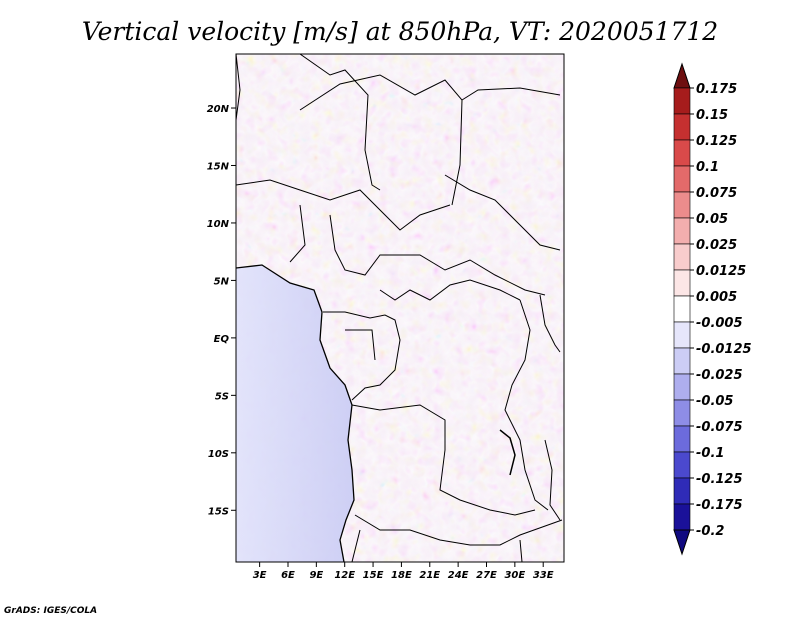  I want to click on x-tick-label: 21E, so click(429, 575).